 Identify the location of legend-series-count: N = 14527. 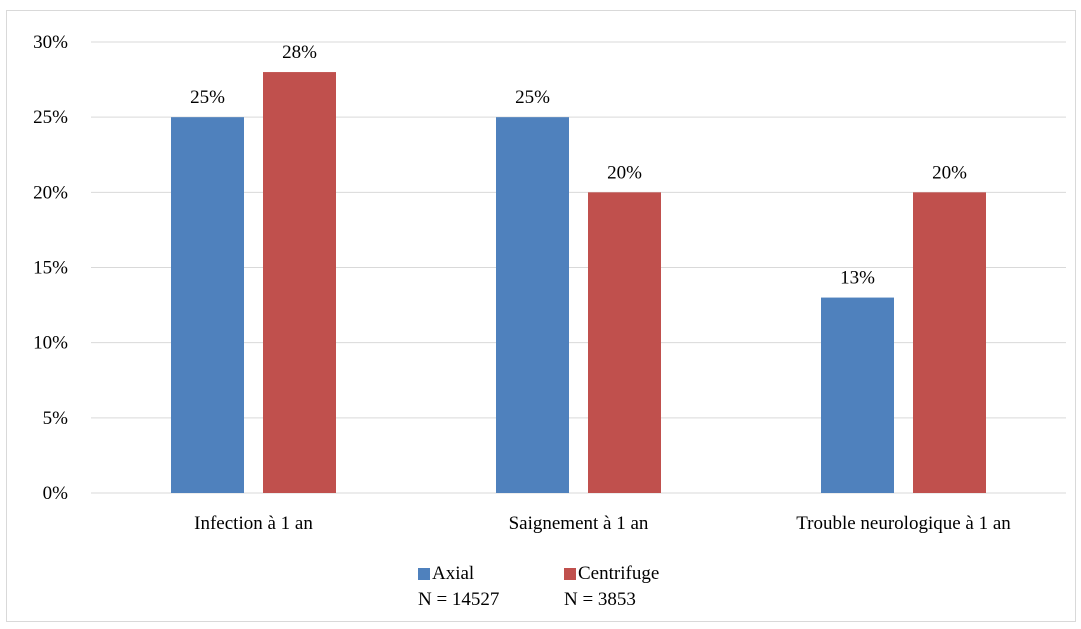
(459, 599).